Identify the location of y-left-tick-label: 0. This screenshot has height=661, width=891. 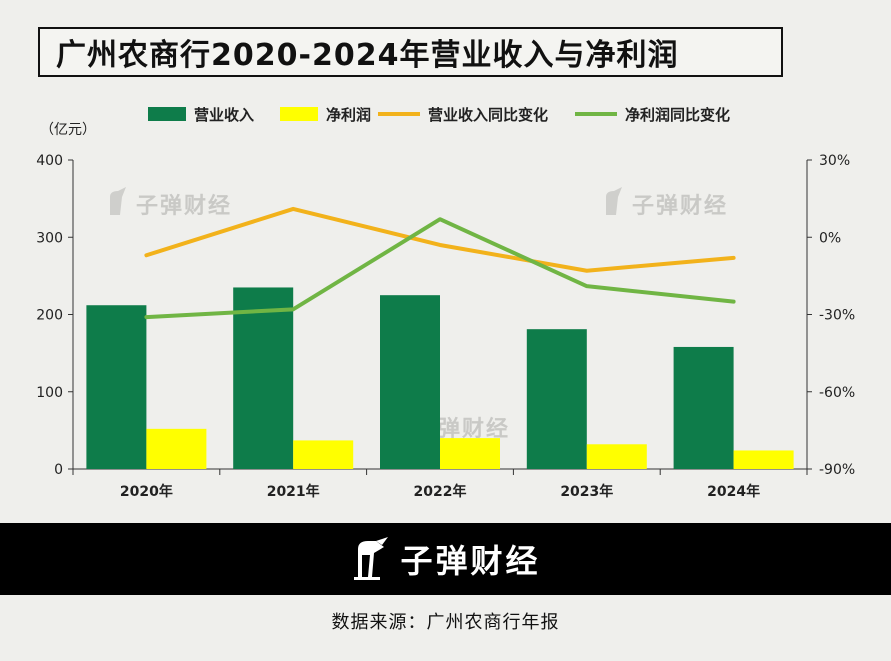
(58, 470).